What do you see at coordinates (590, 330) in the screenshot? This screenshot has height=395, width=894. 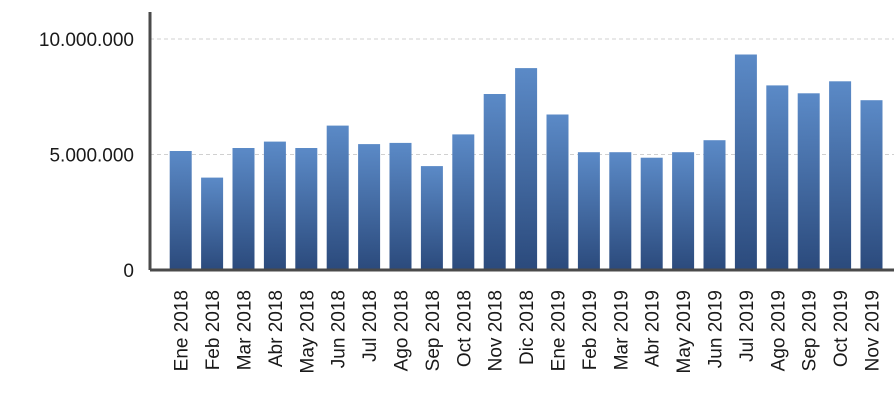 I see `x-tick-label-feb-2019: Feb 2019` at bounding box center [590, 330].